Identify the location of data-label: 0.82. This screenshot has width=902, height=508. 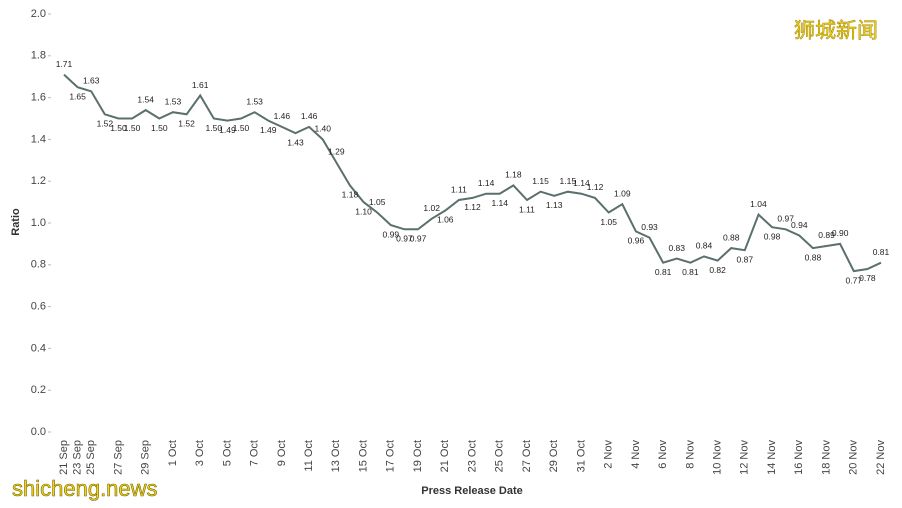
(717, 270).